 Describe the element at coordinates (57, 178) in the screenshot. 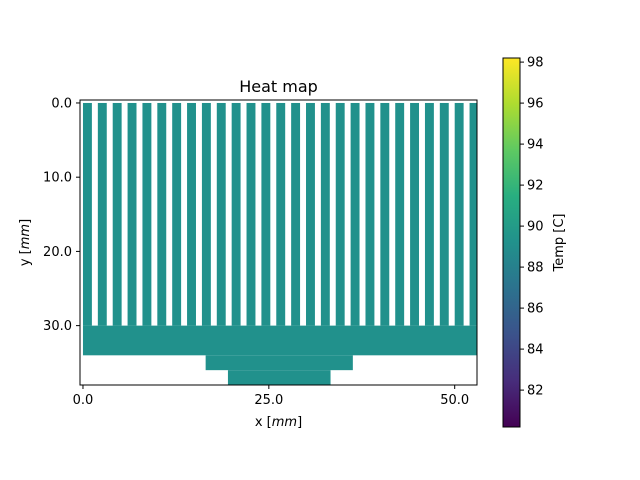

I see `y-tick-label: 10.0` at that location.